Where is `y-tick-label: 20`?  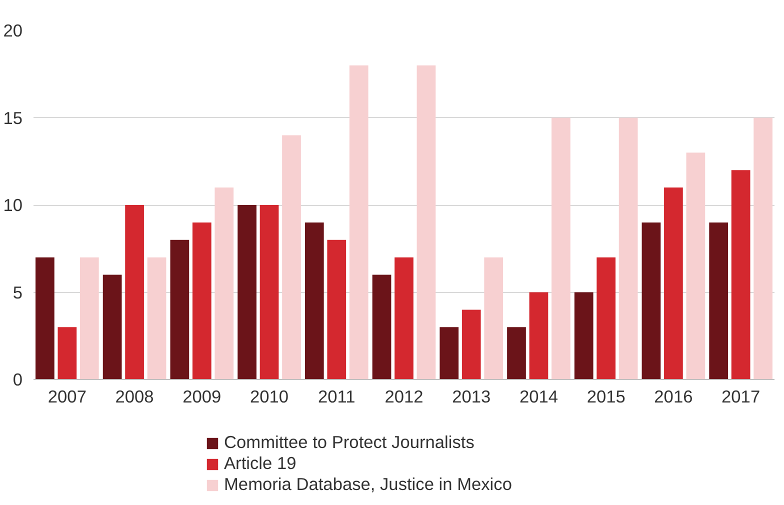 y-tick-label: 20 is located at coordinates (13, 30).